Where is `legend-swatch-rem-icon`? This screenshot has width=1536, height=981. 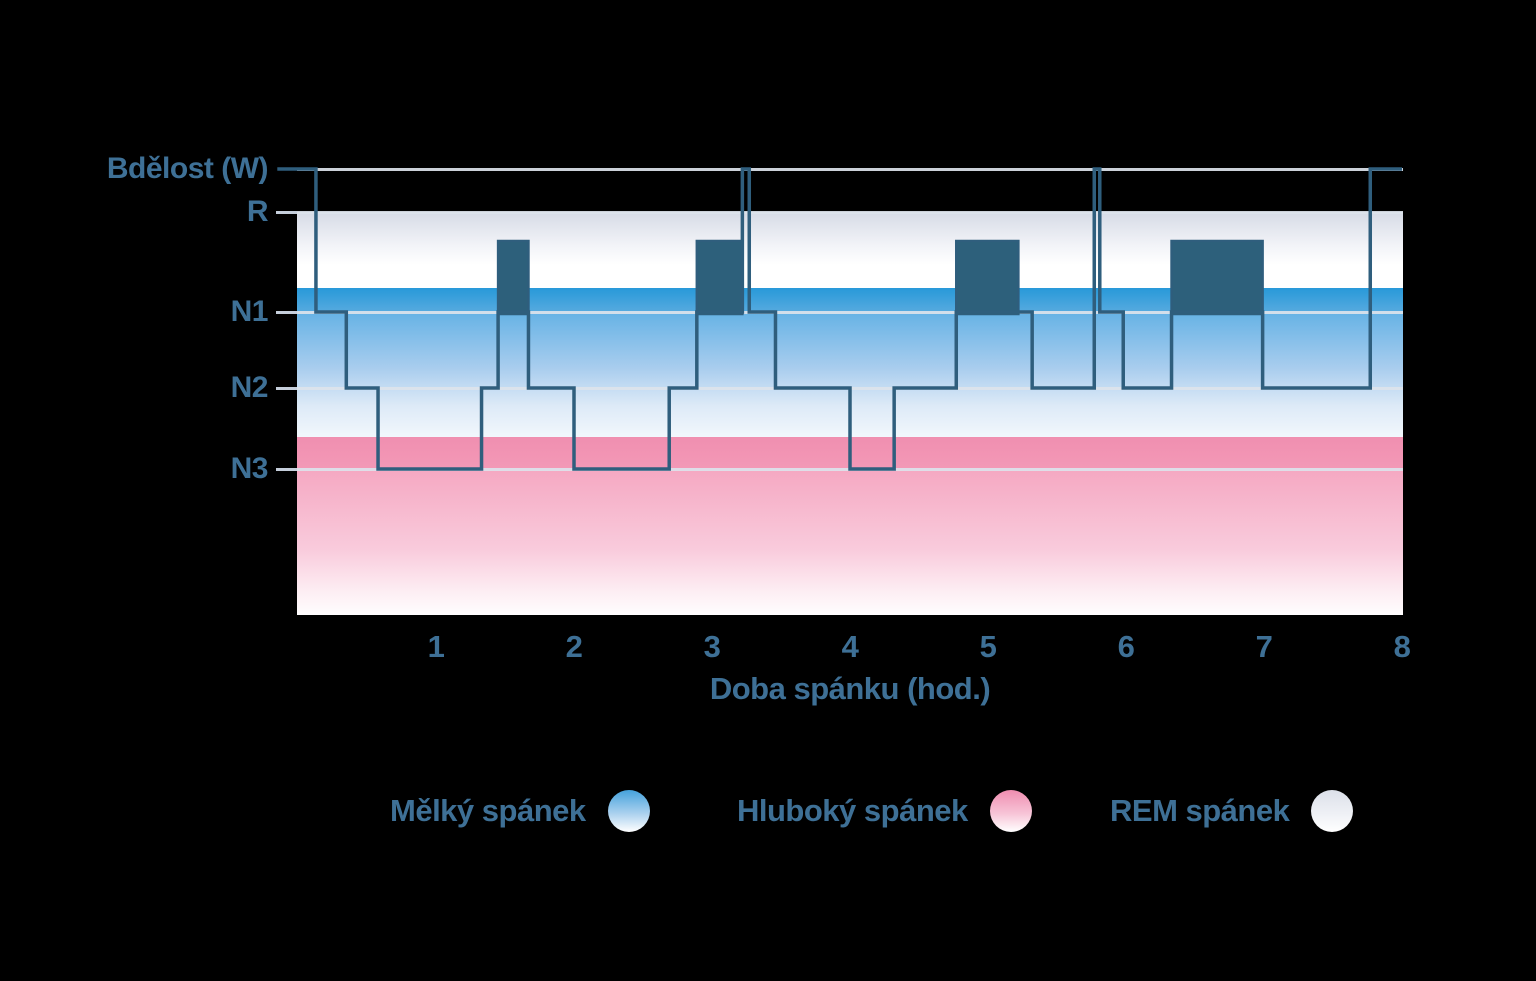
legend-swatch-rem-icon is located at coordinates (1332, 811).